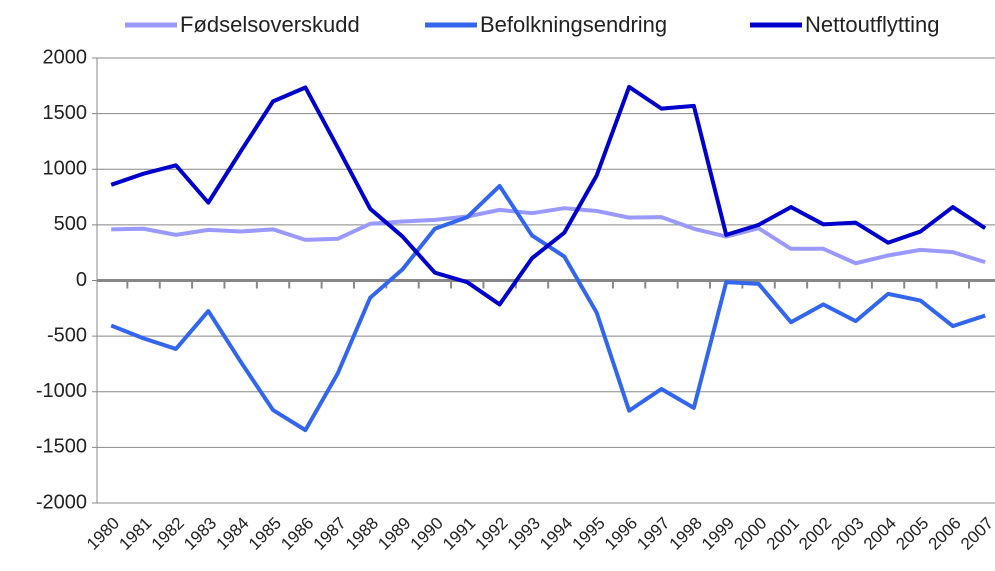  Describe the element at coordinates (815, 534) in the screenshot. I see `x-tick-label: 2002` at that location.